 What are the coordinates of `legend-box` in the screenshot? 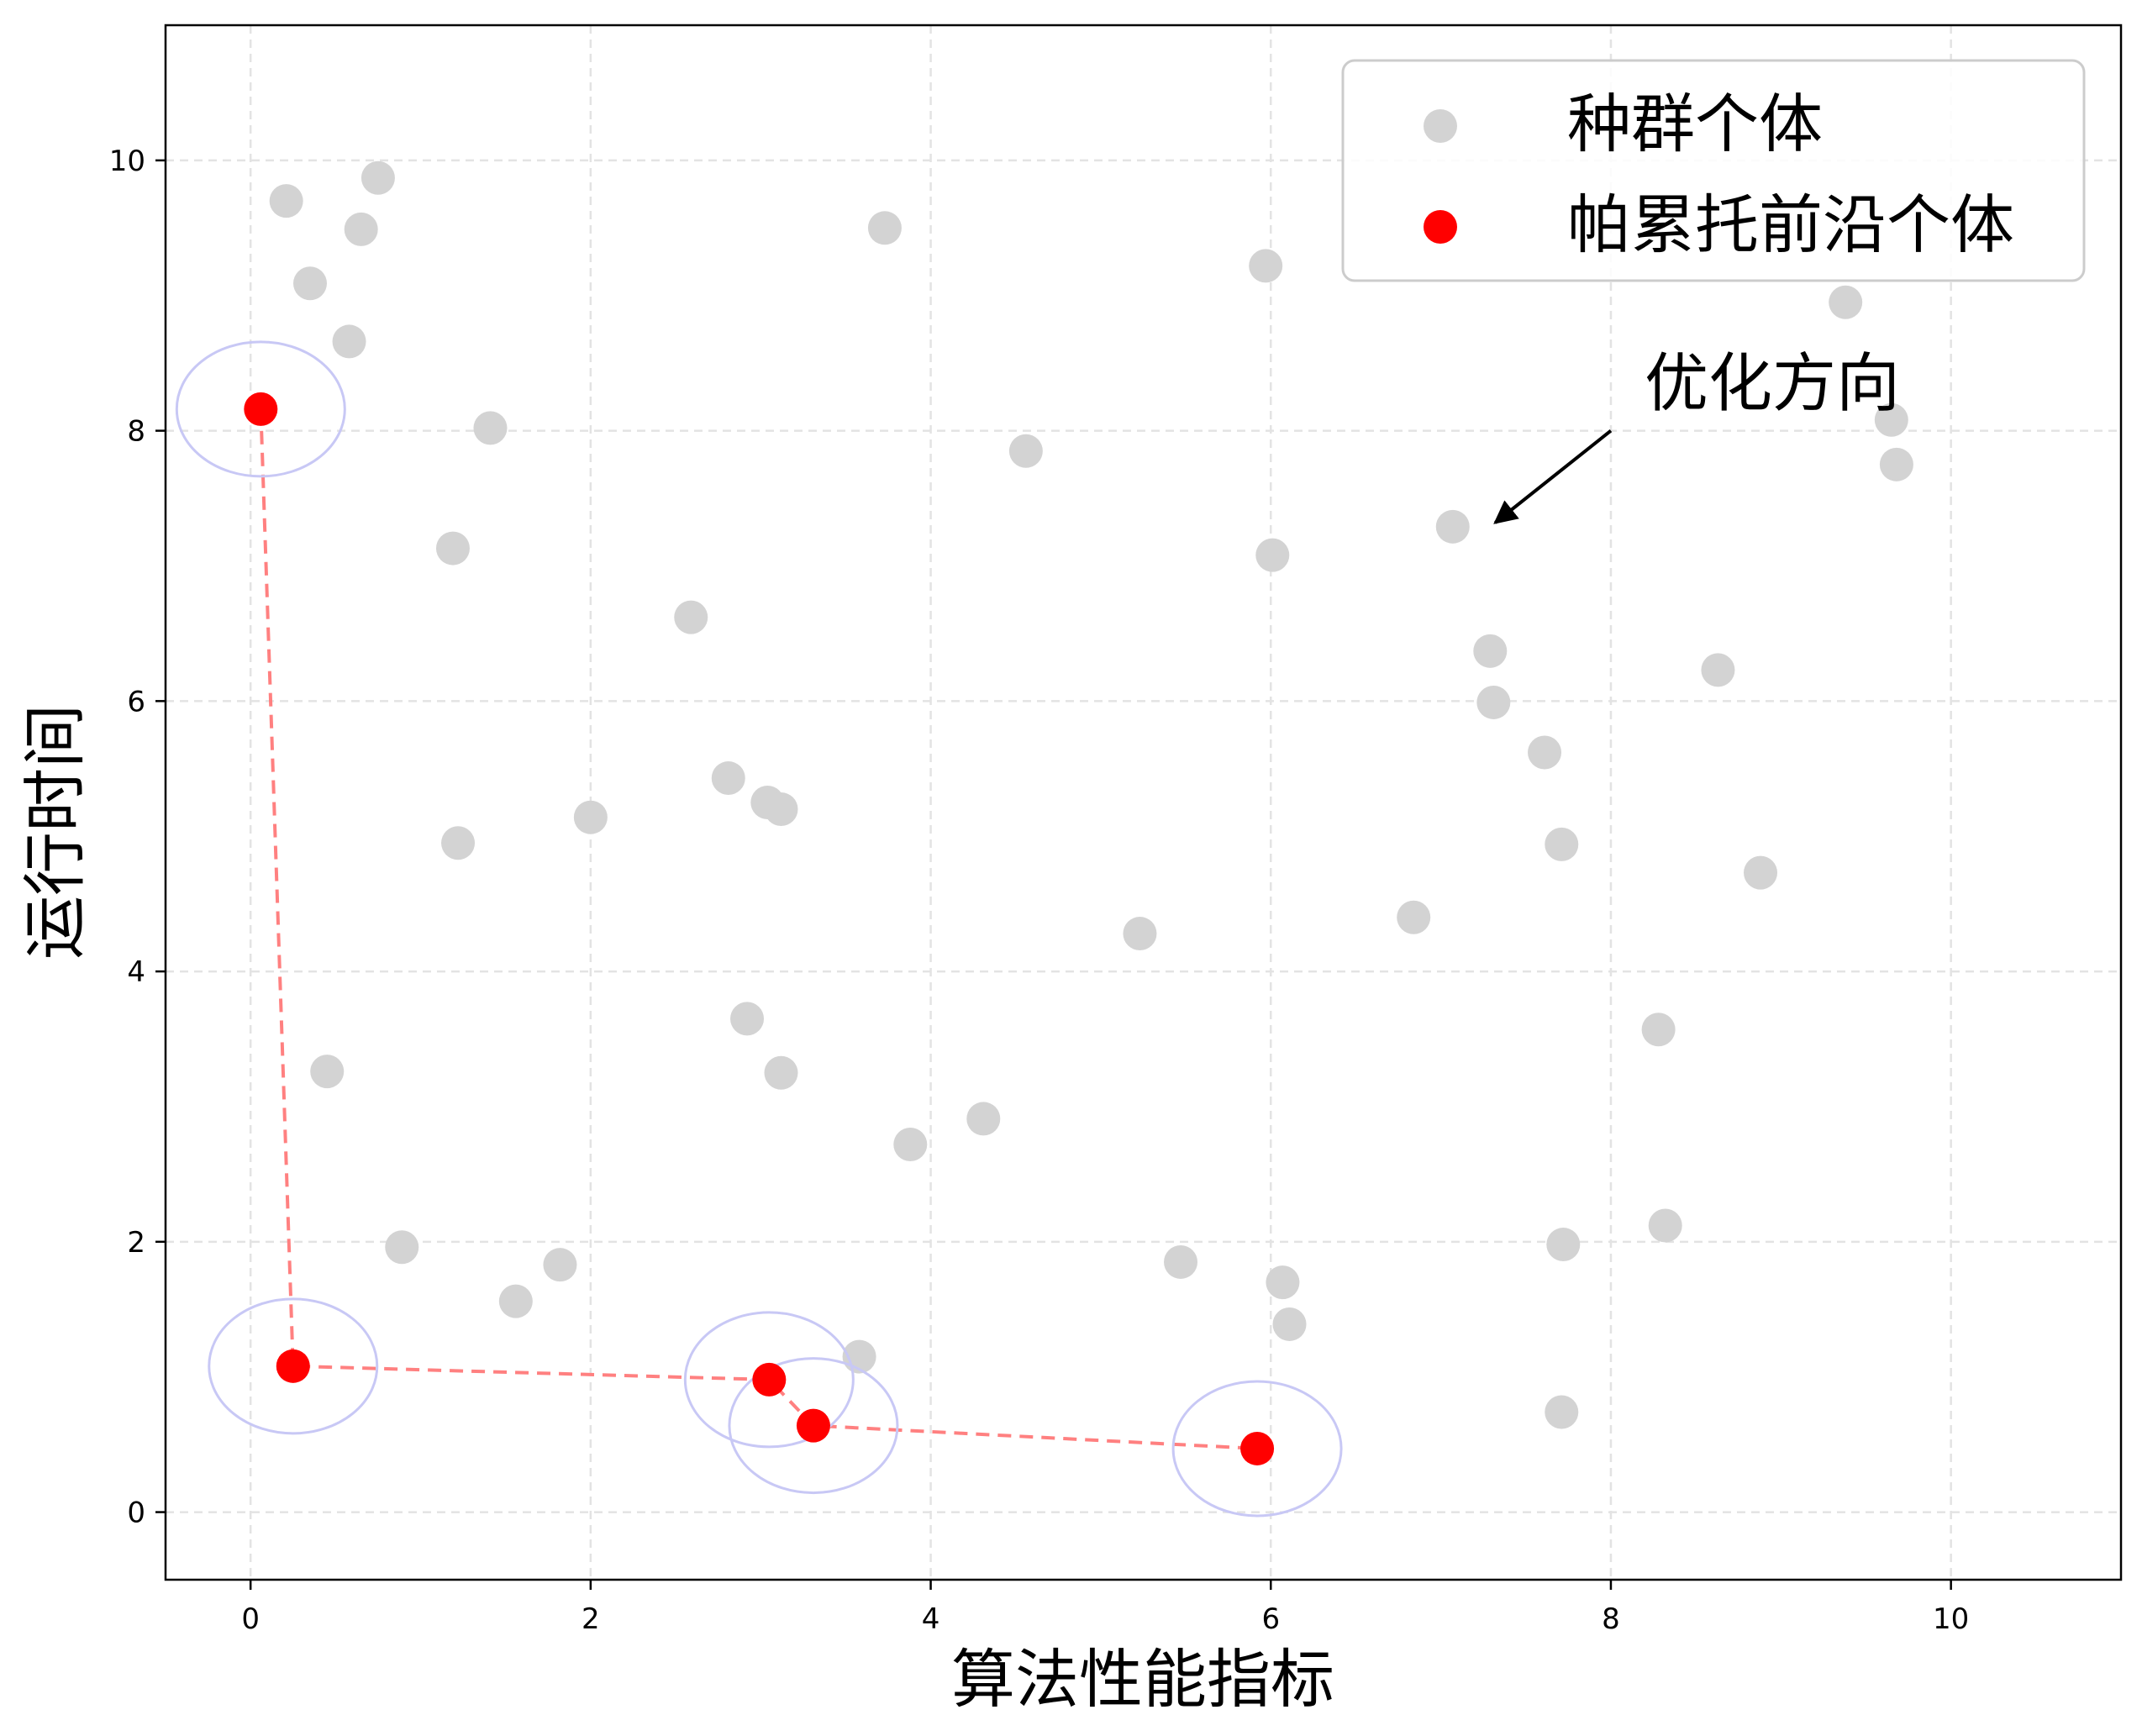 It's located at (1713, 170).